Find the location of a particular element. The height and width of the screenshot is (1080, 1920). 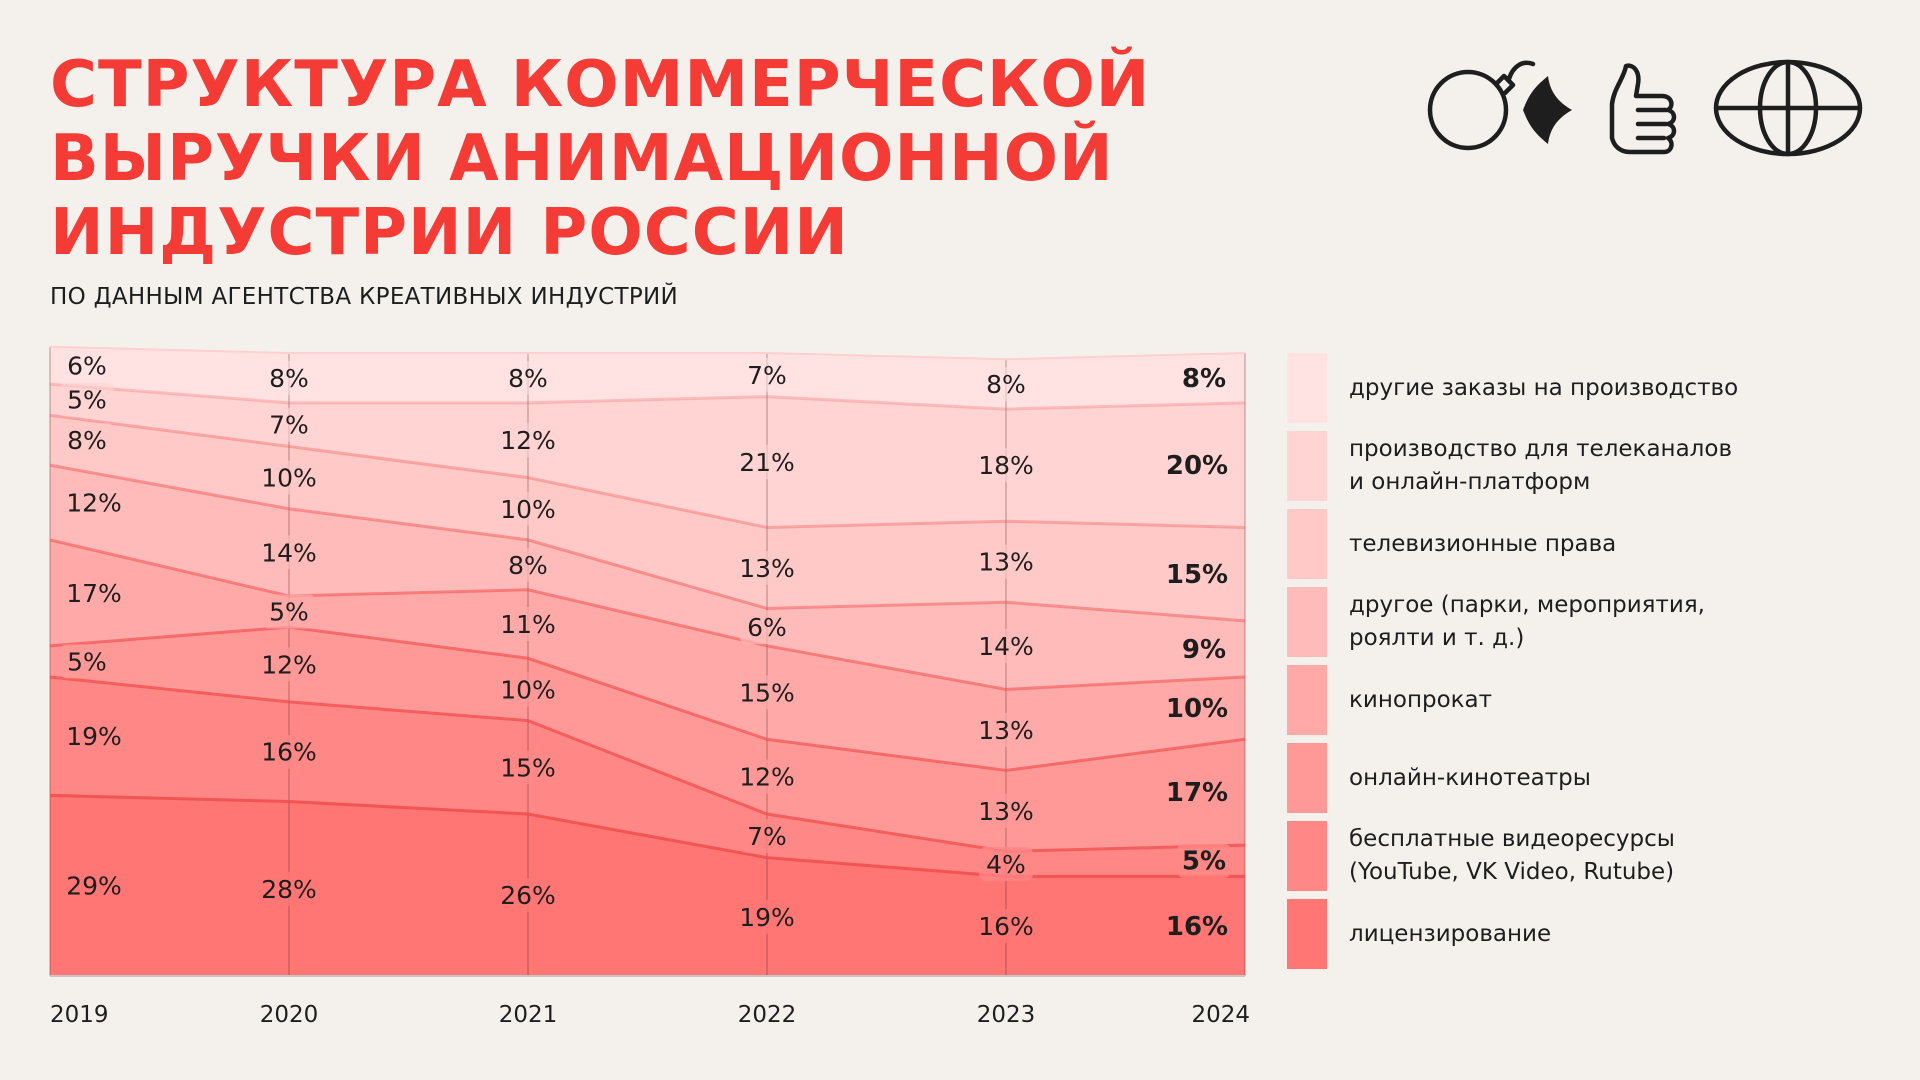

data-label: 17% is located at coordinates (94, 593).